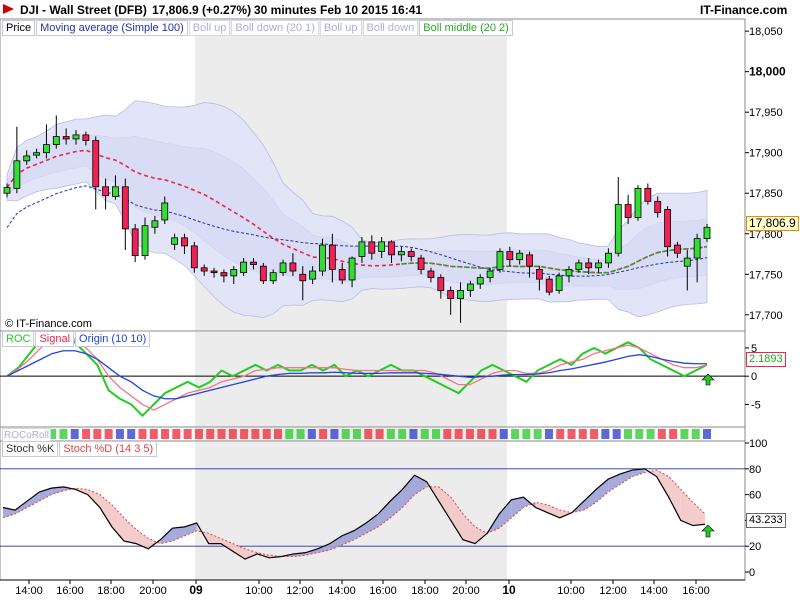 The height and width of the screenshot is (600, 800). I want to click on legend-signal: Signal, so click(55, 339).